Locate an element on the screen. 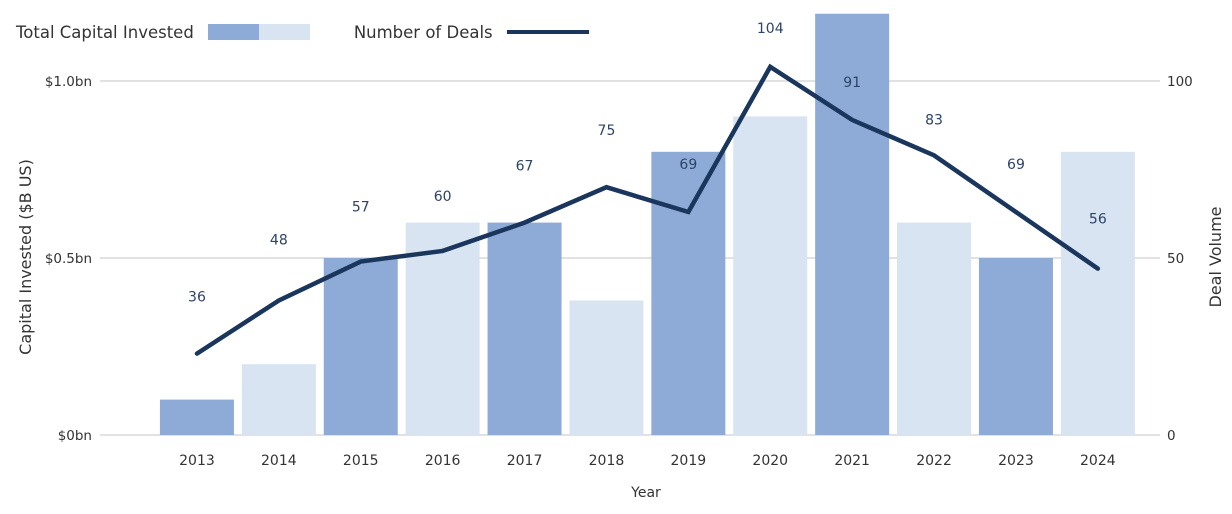  x-tick-label: 2021 is located at coordinates (852, 461).